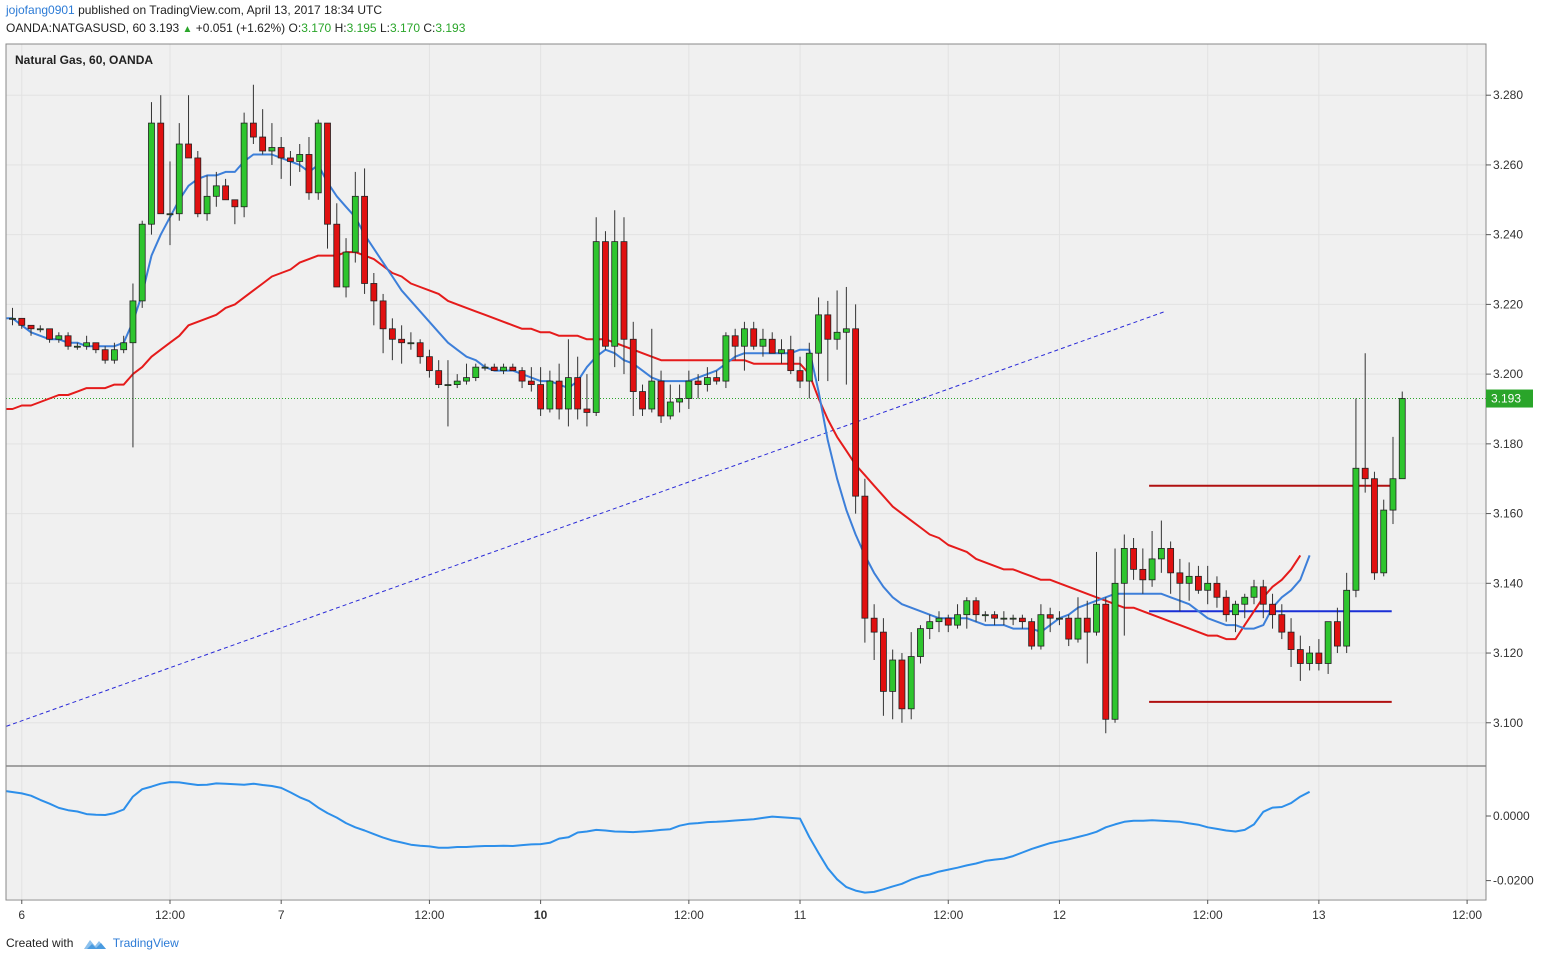 The height and width of the screenshot is (962, 1553). Describe the element at coordinates (658, 837) in the screenshot. I see `oscillator-line` at that location.